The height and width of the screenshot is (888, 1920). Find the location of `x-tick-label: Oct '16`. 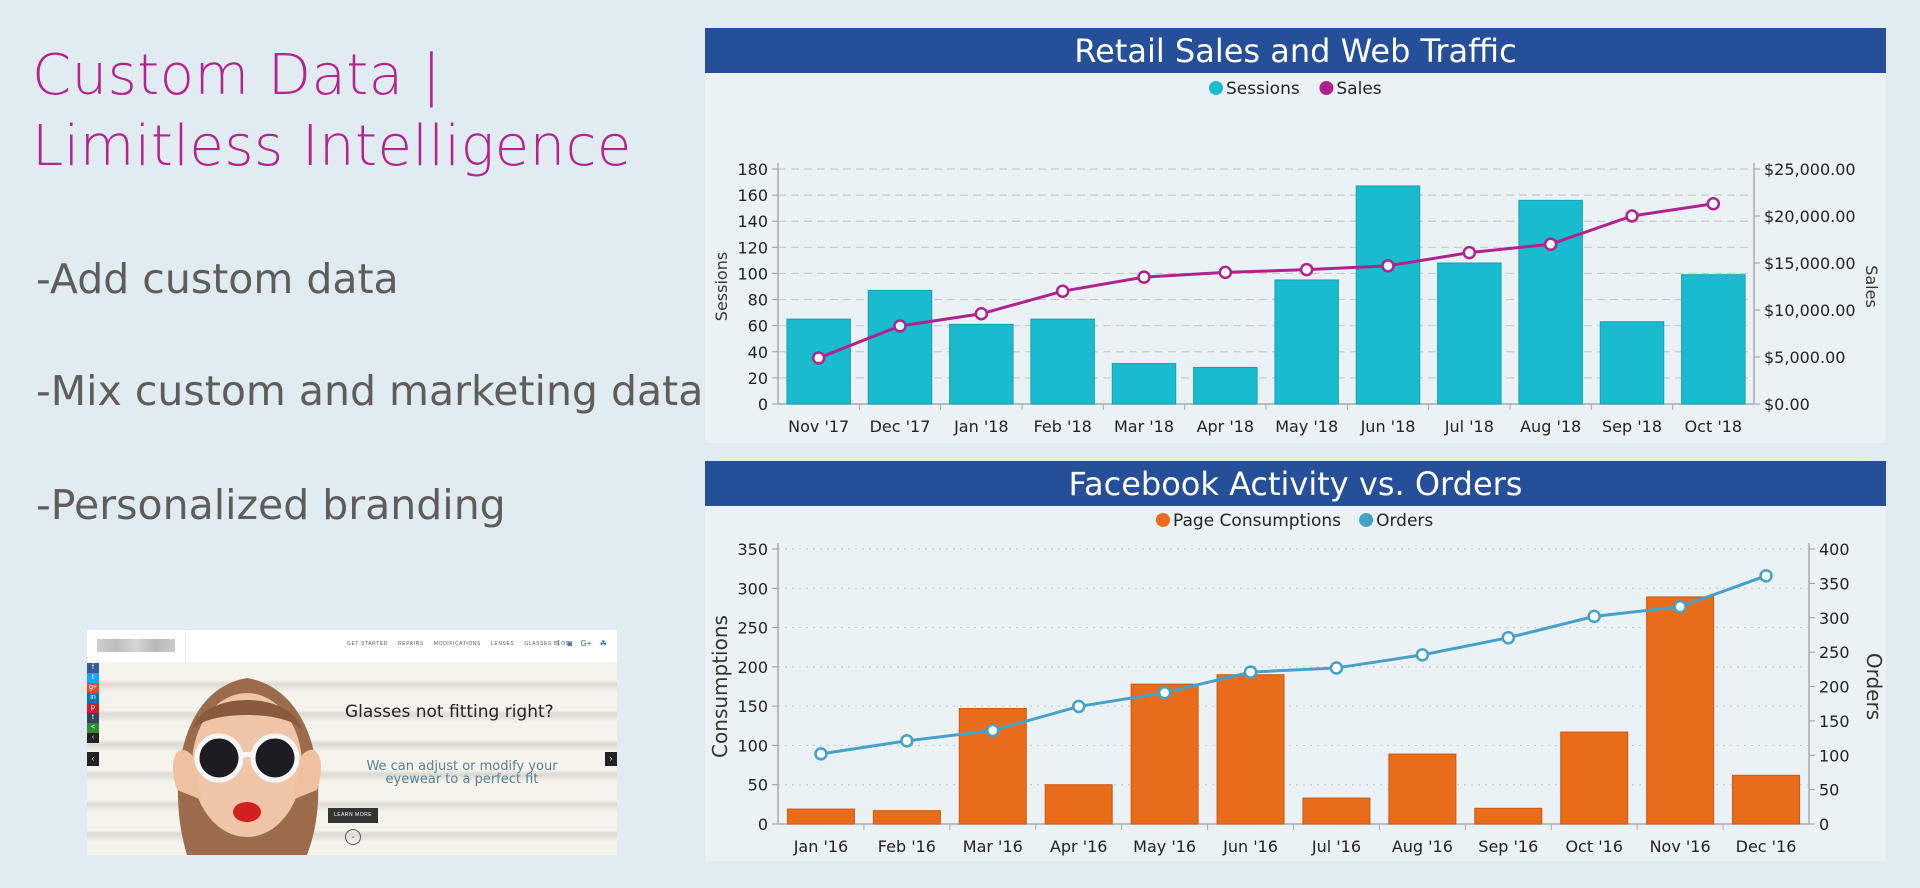

x-tick-label: Oct '16 is located at coordinates (1594, 846).